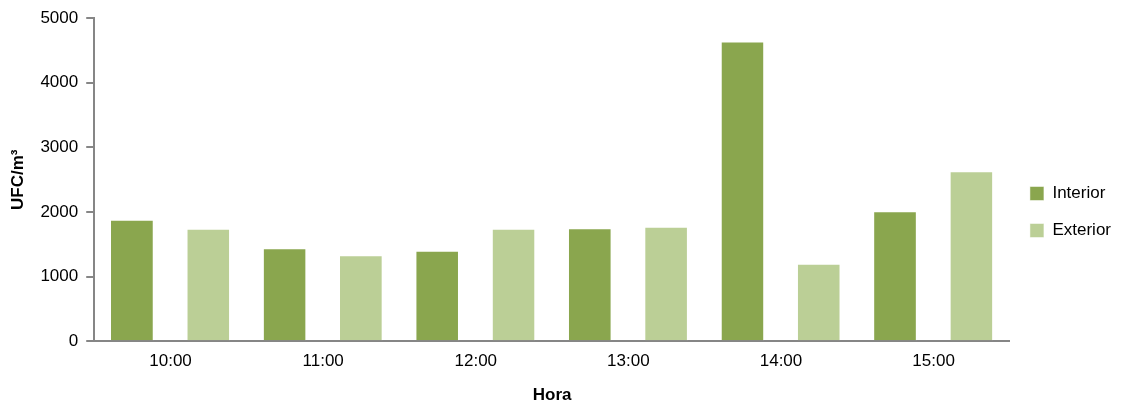  I want to click on legend-label: Exterior, so click(1082, 230).